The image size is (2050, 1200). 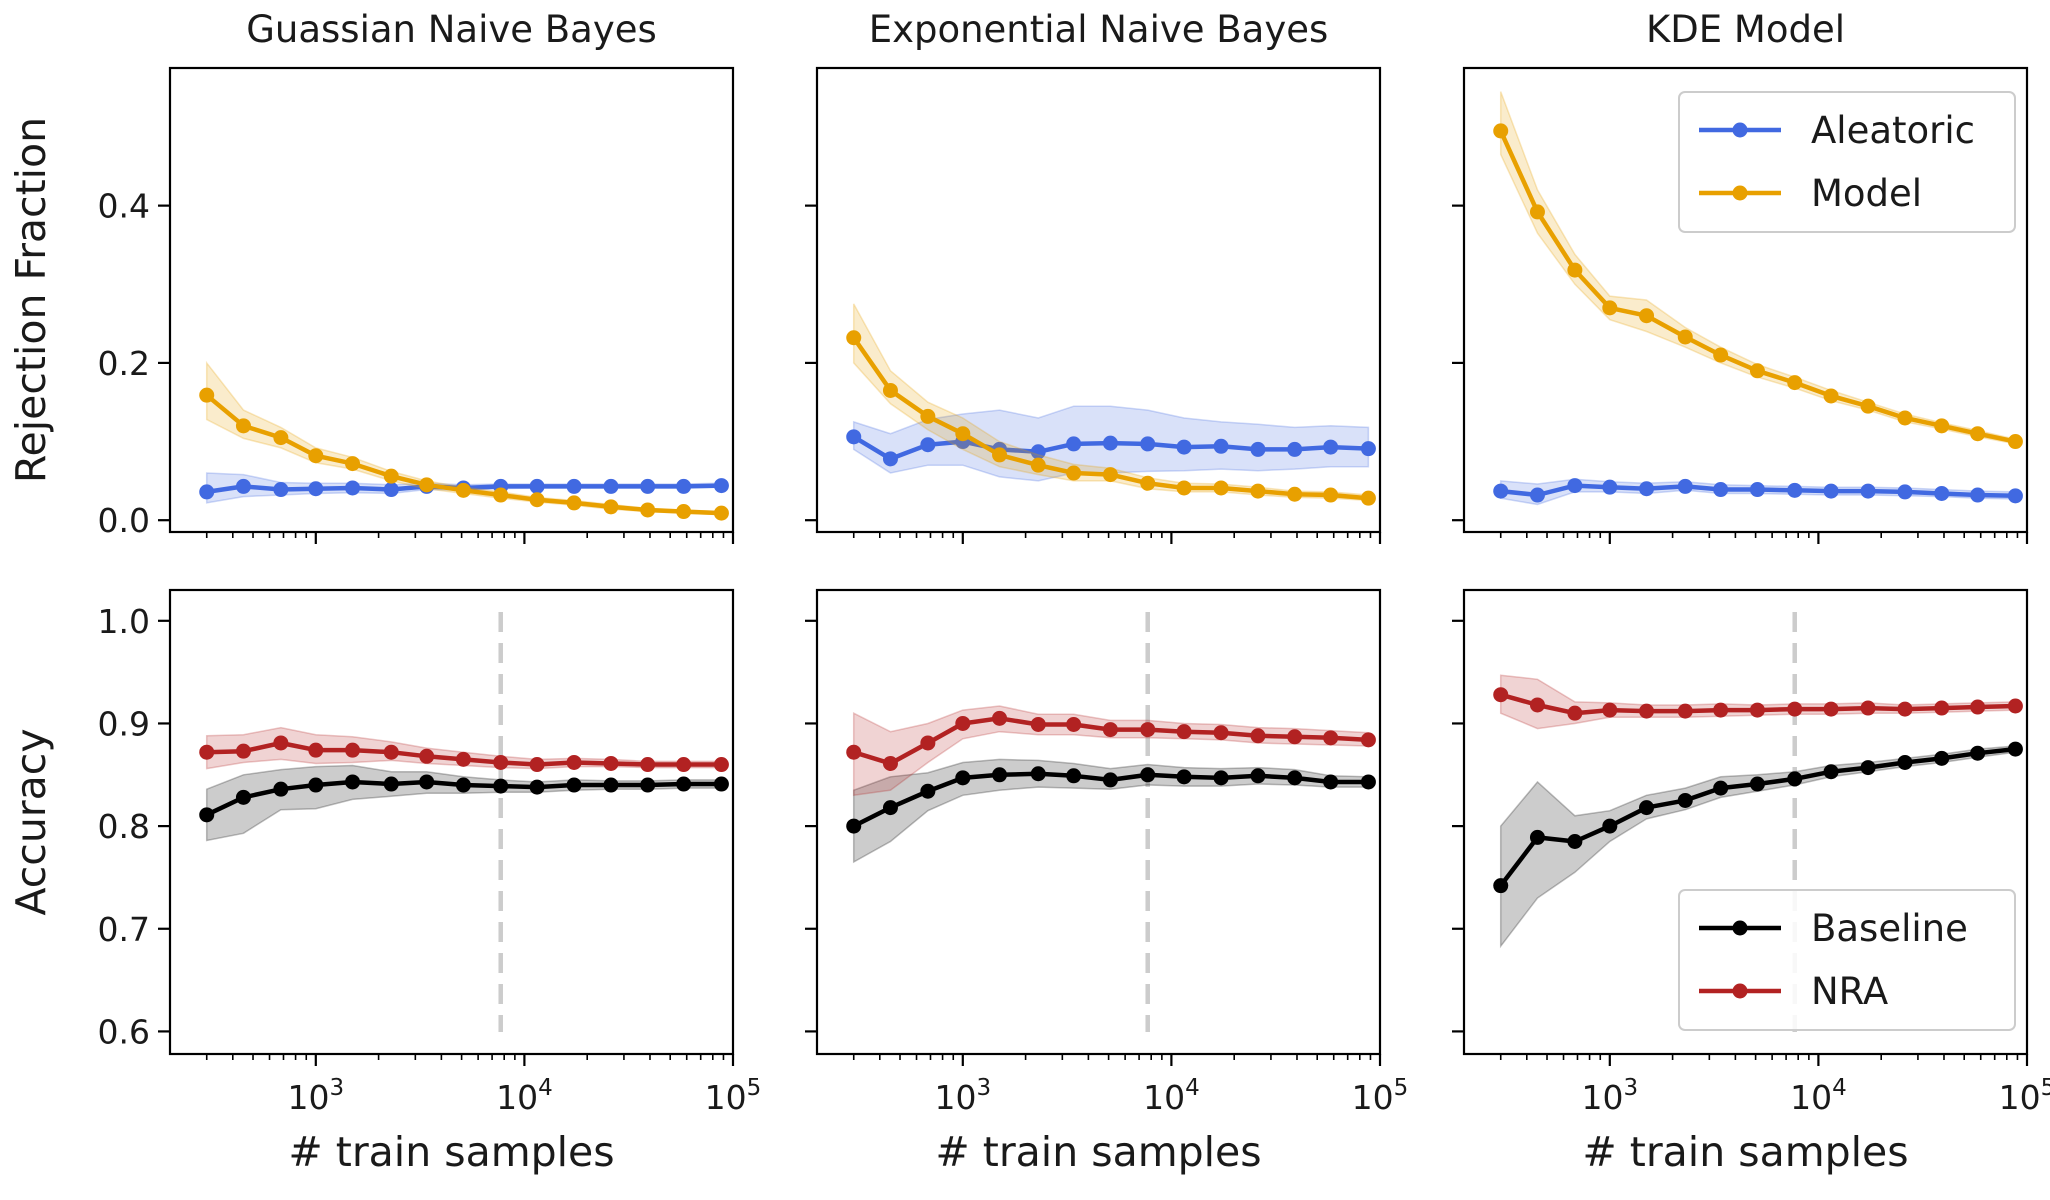 What do you see at coordinates (1740, 130) in the screenshot?
I see `legend-aleatoric-marker` at bounding box center [1740, 130].